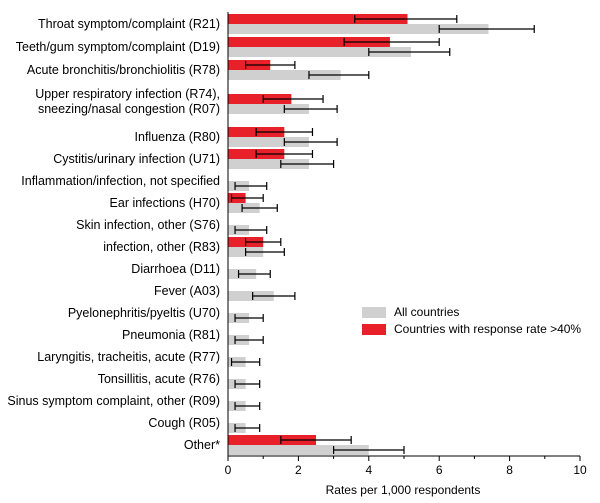  What do you see at coordinates (129, 24) in the screenshot?
I see `category-label: Throat symptom/complaint (R21)` at bounding box center [129, 24].